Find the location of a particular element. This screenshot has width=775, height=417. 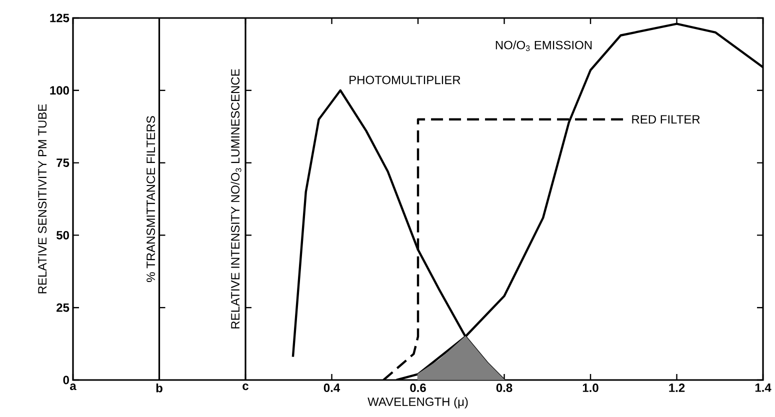

y-axis-title: RELATIVE SENSITIVITY PM TUBE is located at coordinates (42, 199).